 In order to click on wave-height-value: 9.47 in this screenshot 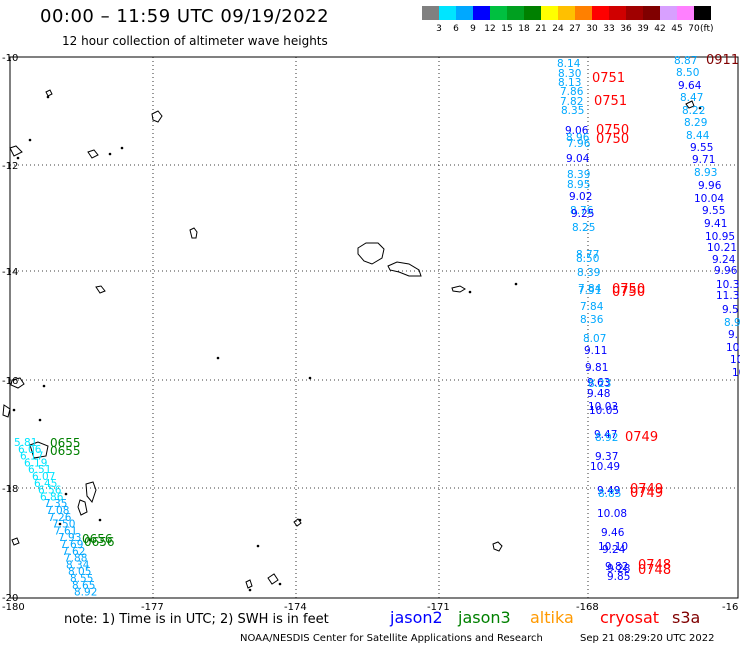, I will do `click(605, 435)`.